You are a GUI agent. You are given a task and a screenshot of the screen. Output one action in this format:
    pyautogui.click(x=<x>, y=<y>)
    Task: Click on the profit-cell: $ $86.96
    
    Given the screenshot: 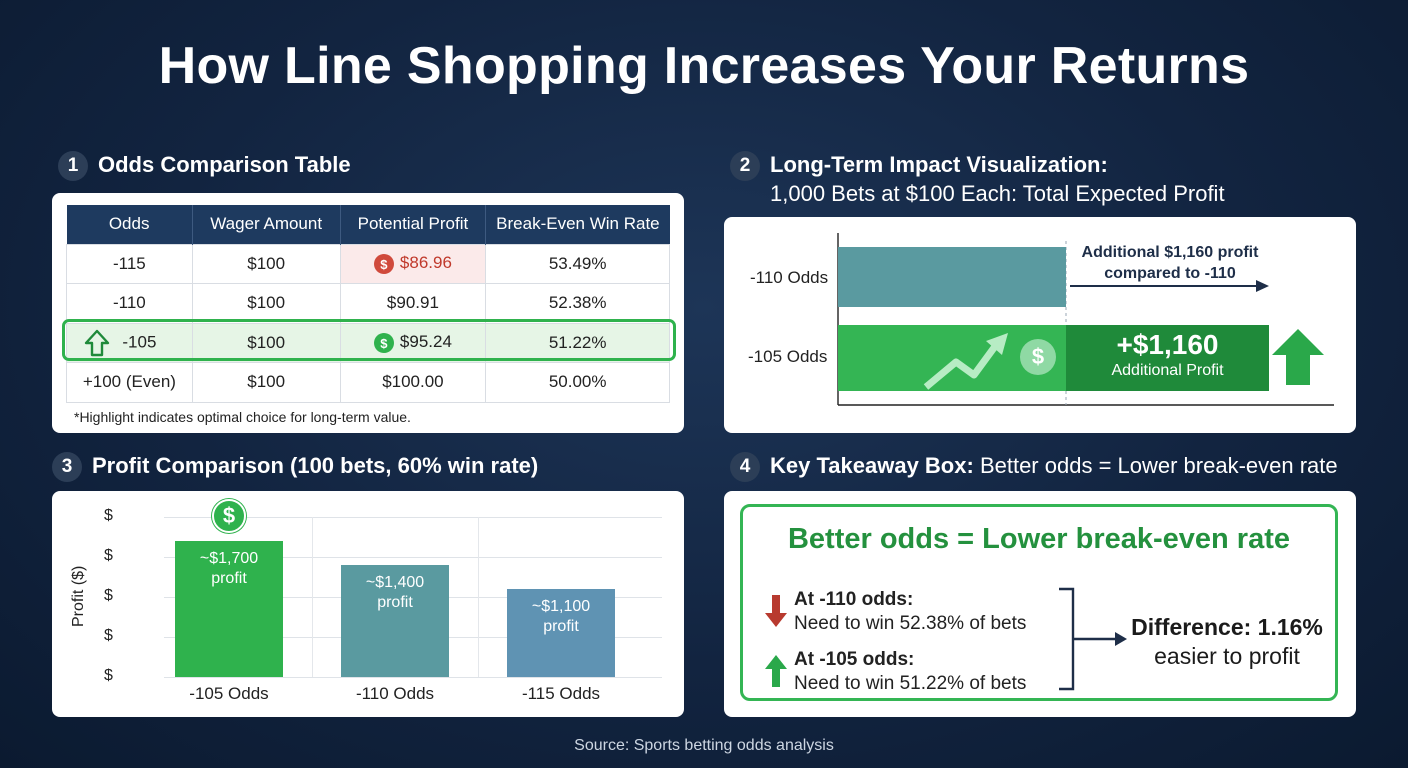 What is the action you would take?
    pyautogui.click(x=413, y=263)
    